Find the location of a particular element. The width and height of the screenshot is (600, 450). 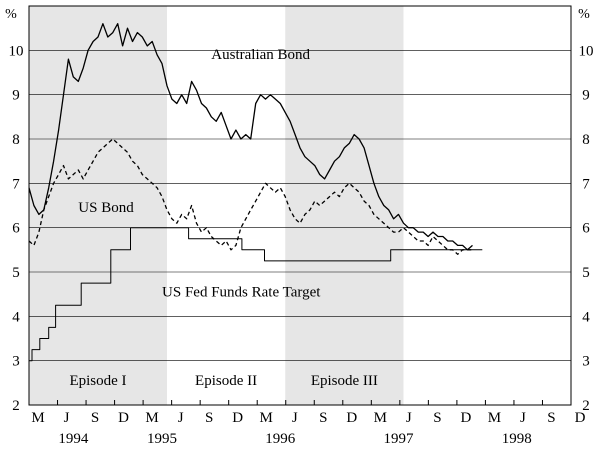

x-month-label-7: D is located at coordinates (237, 418).